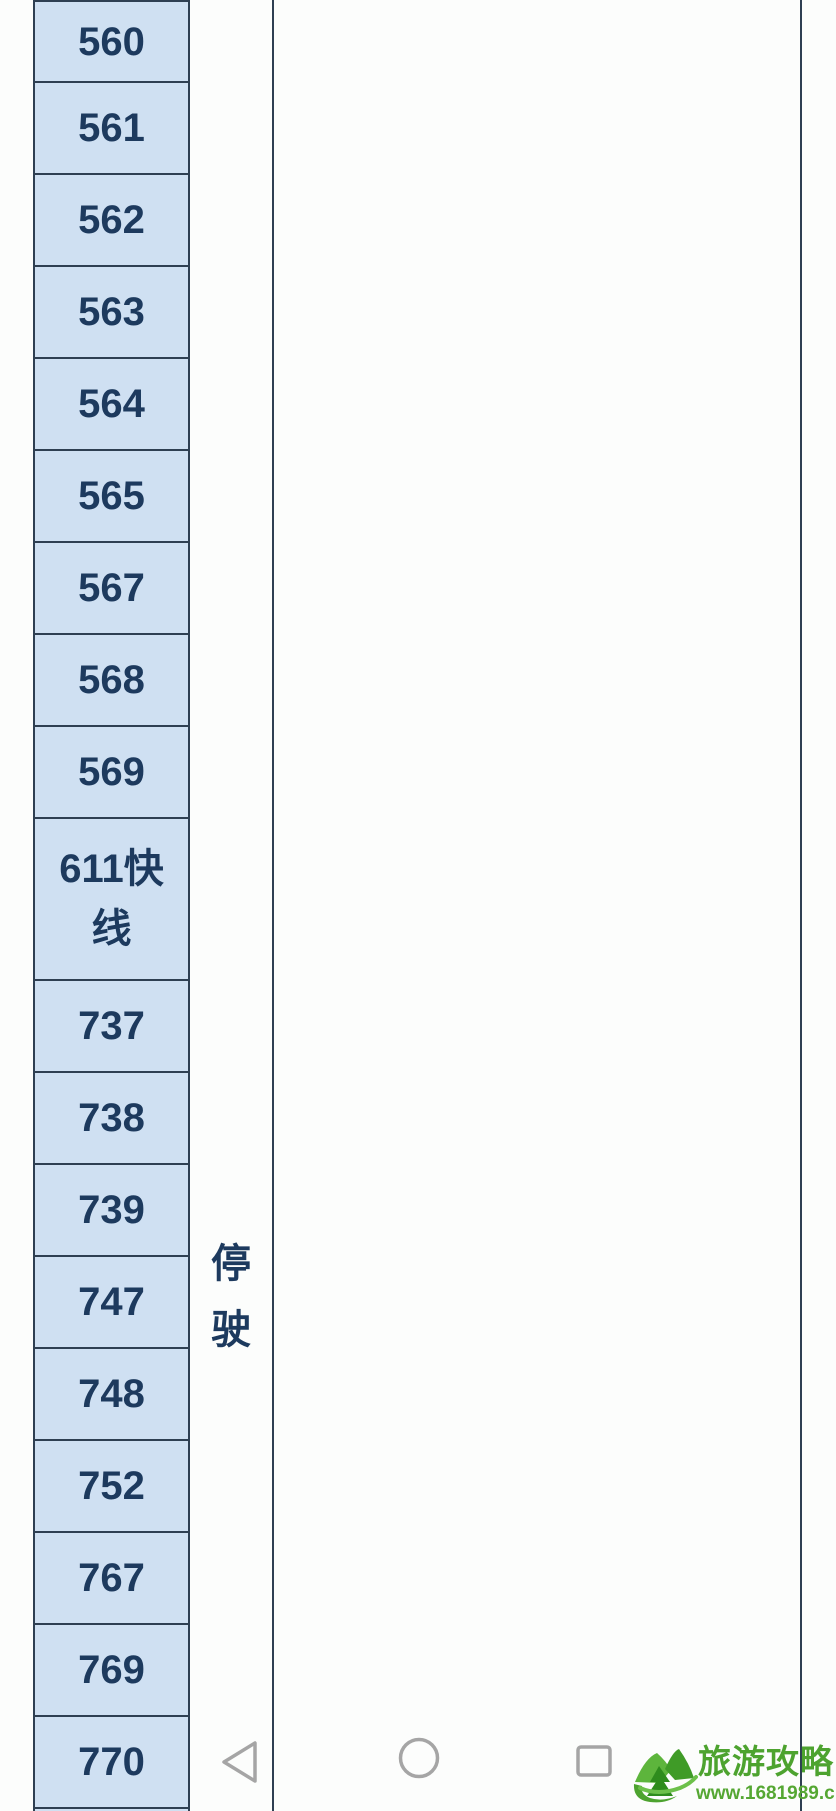 Image resolution: width=836 pixels, height=1811 pixels. I want to click on route-cell: 747, so click(111, 1303).